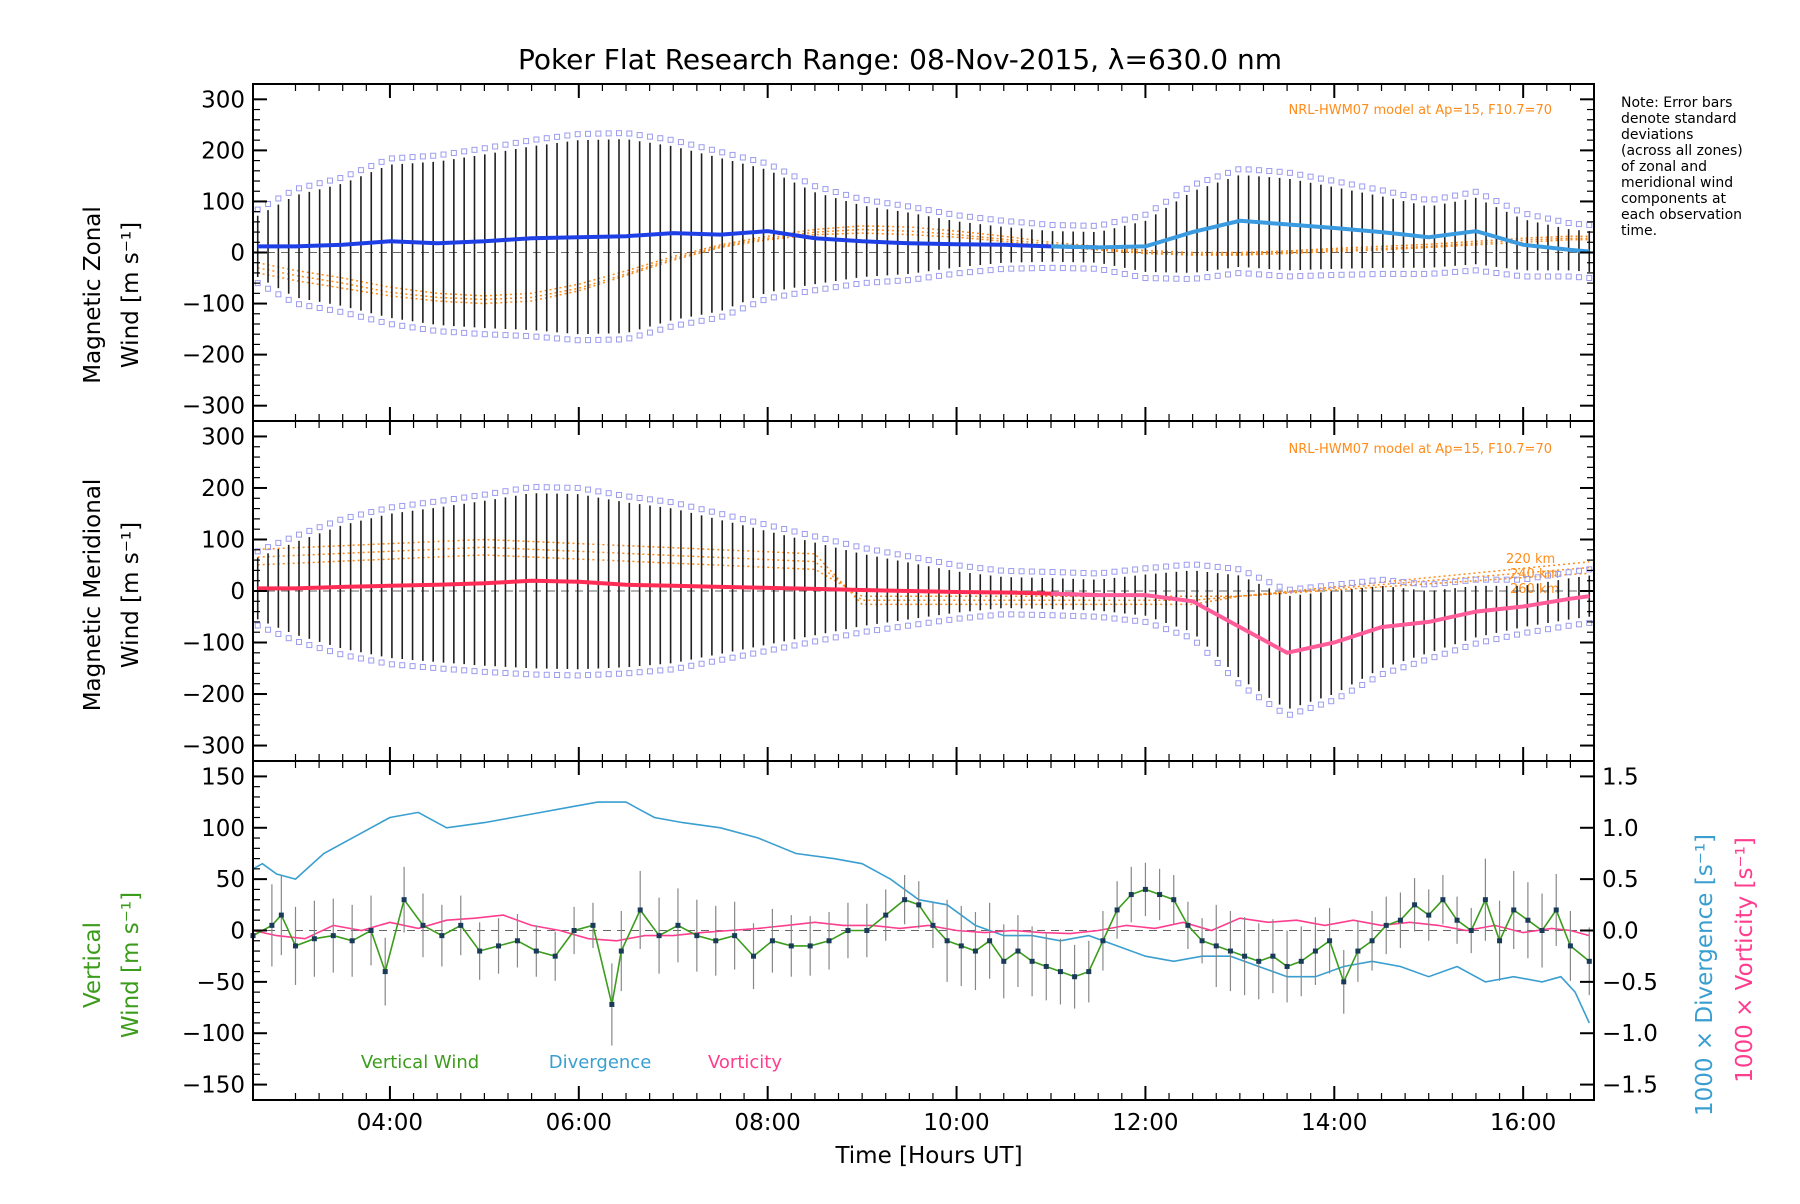 This screenshot has height=1204, width=1800. What do you see at coordinates (93, 295) in the screenshot?
I see `zonal-ylabel-line1: Magnetic Zonal` at bounding box center [93, 295].